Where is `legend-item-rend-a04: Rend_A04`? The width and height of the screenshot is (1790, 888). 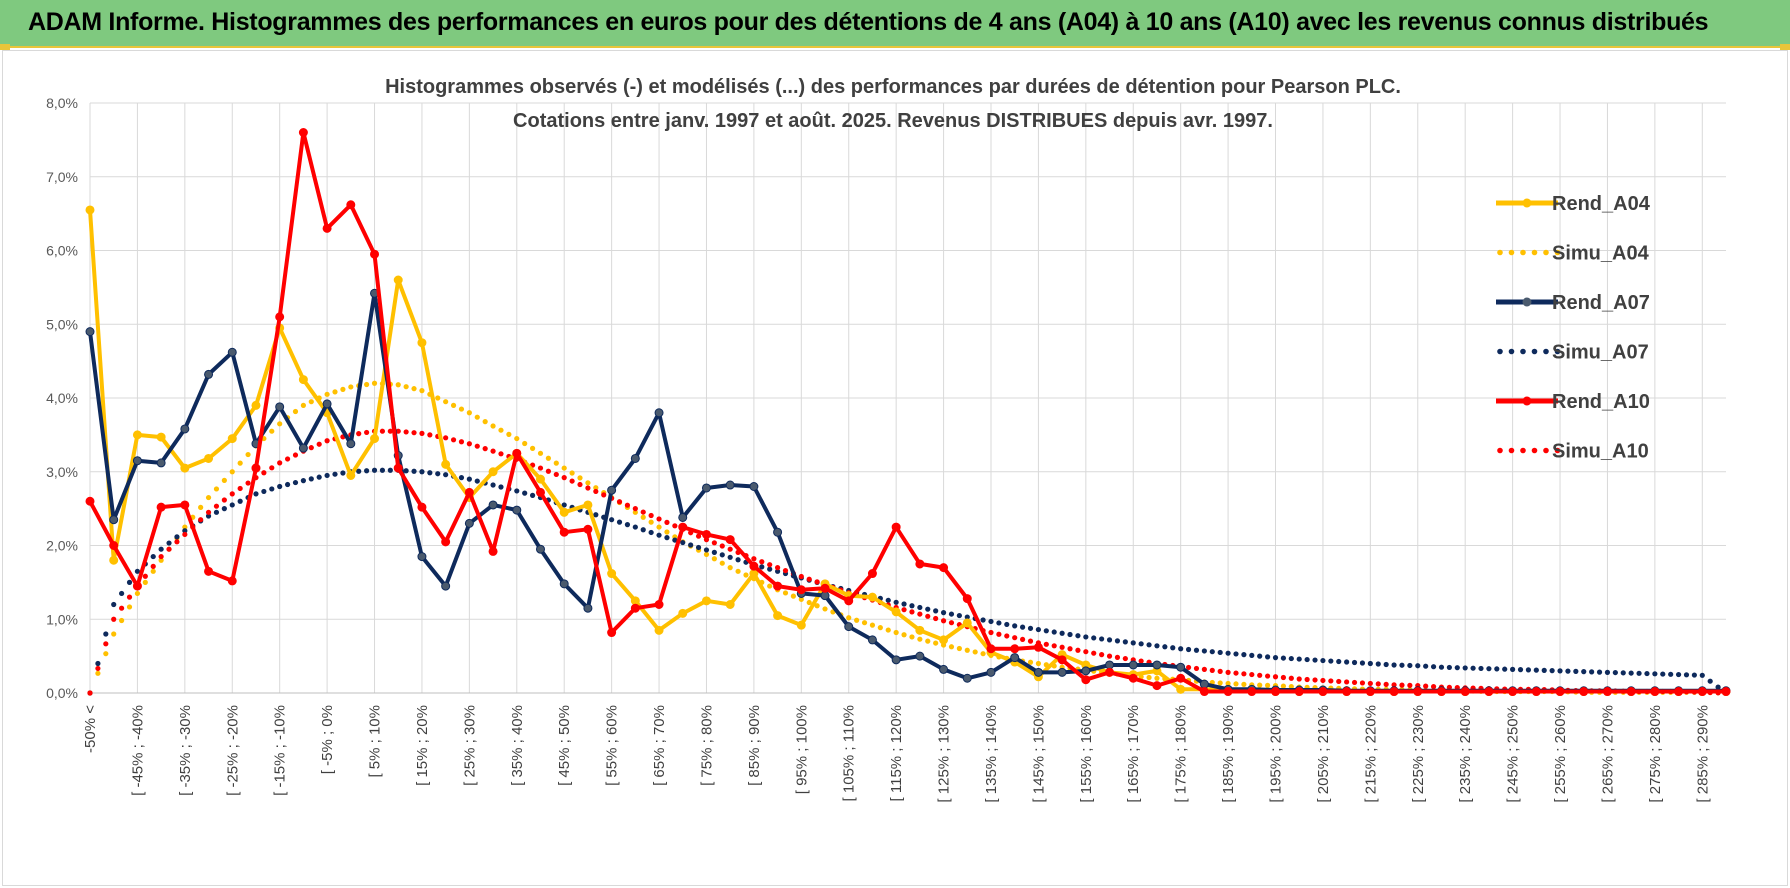 legend-item-rend-a04: Rend_A04 is located at coordinates (1573, 204).